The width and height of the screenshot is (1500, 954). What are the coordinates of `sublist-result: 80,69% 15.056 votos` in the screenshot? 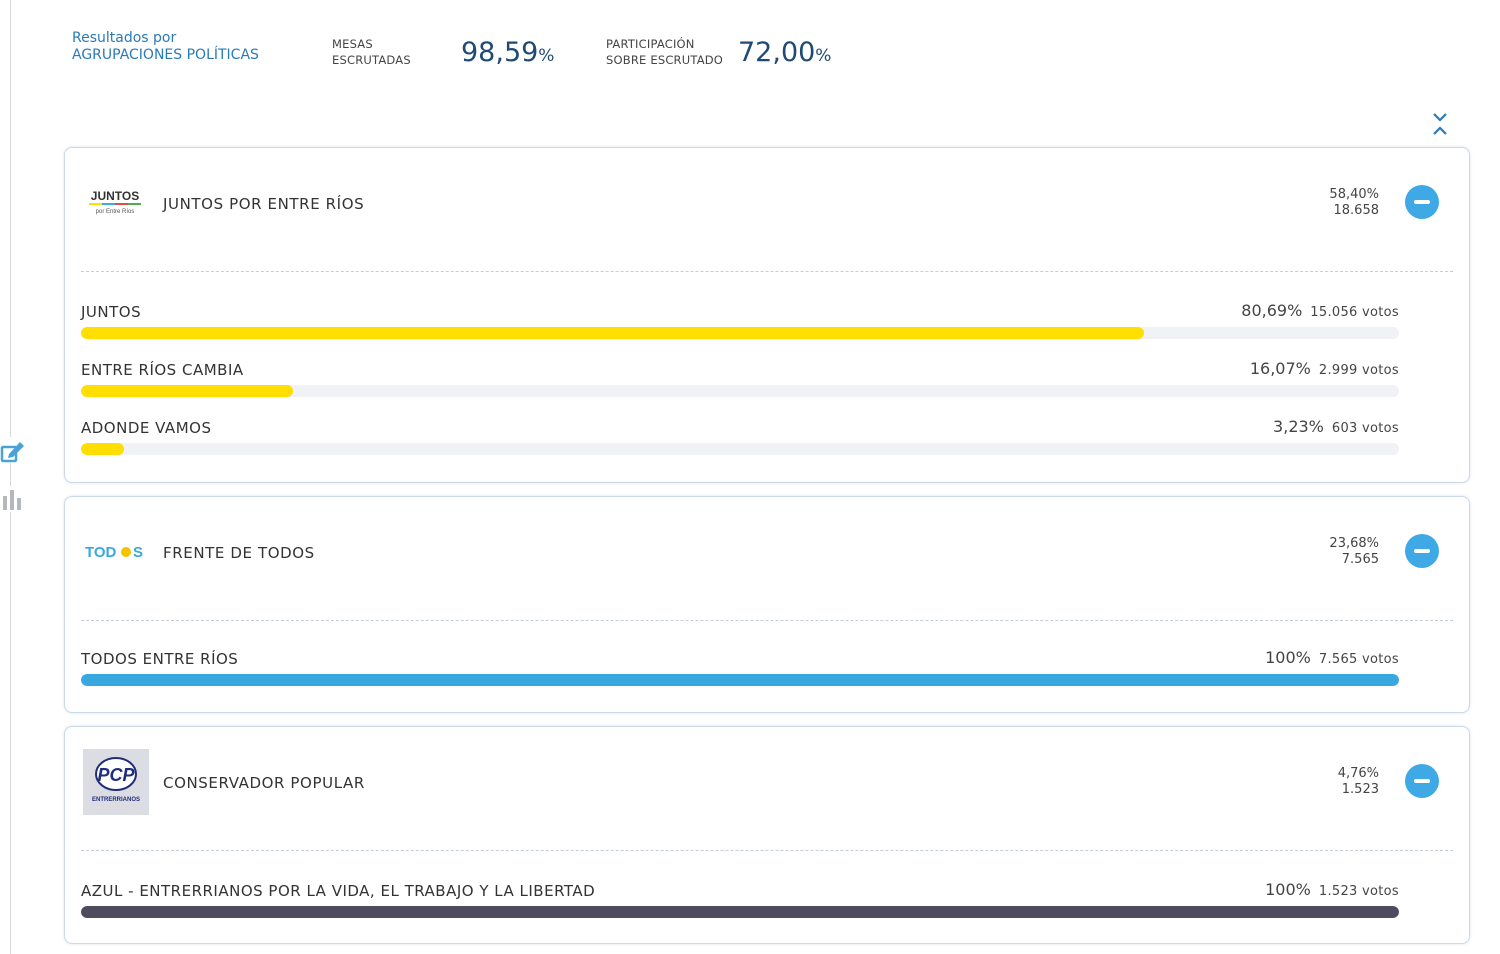 It's located at (1320, 310).